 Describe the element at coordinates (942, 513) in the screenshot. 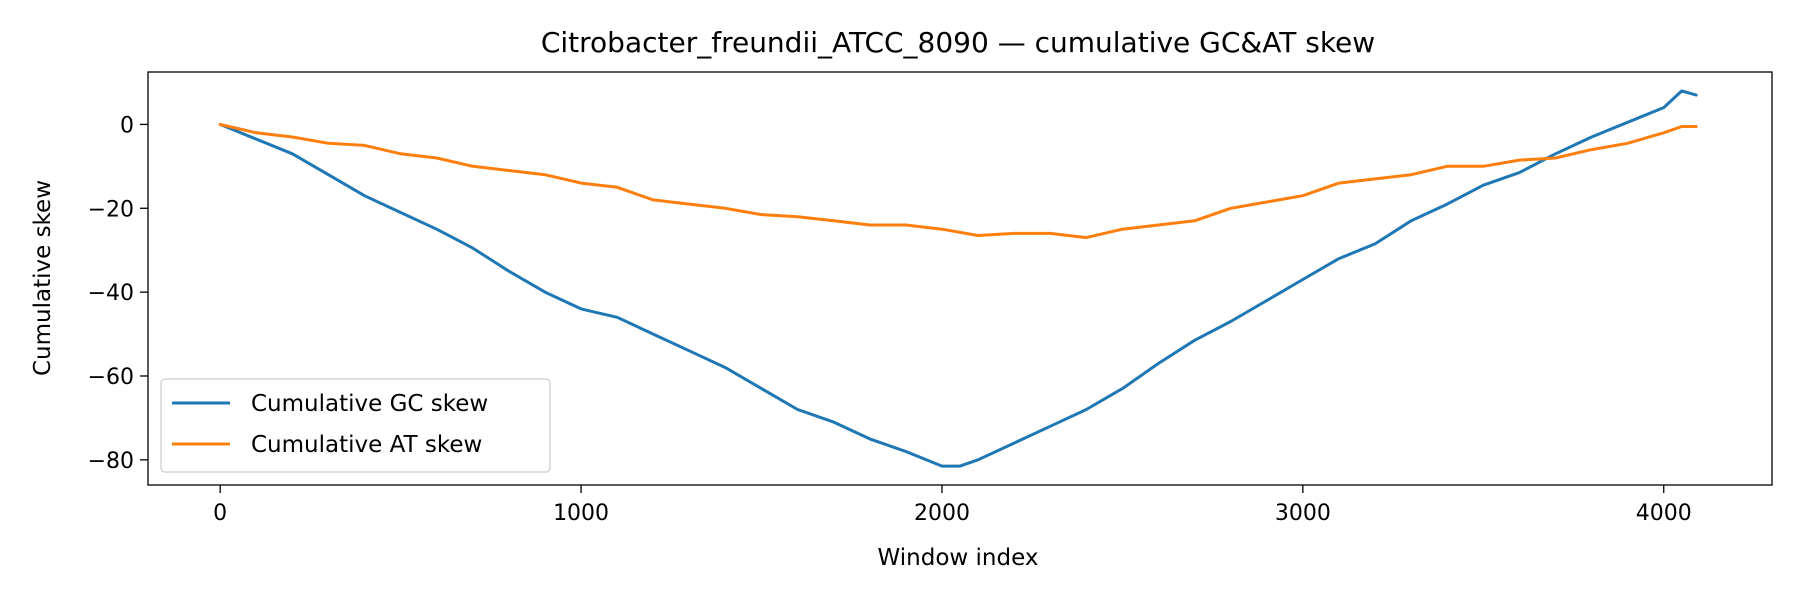

I see `x-tick-label: 2000` at that location.